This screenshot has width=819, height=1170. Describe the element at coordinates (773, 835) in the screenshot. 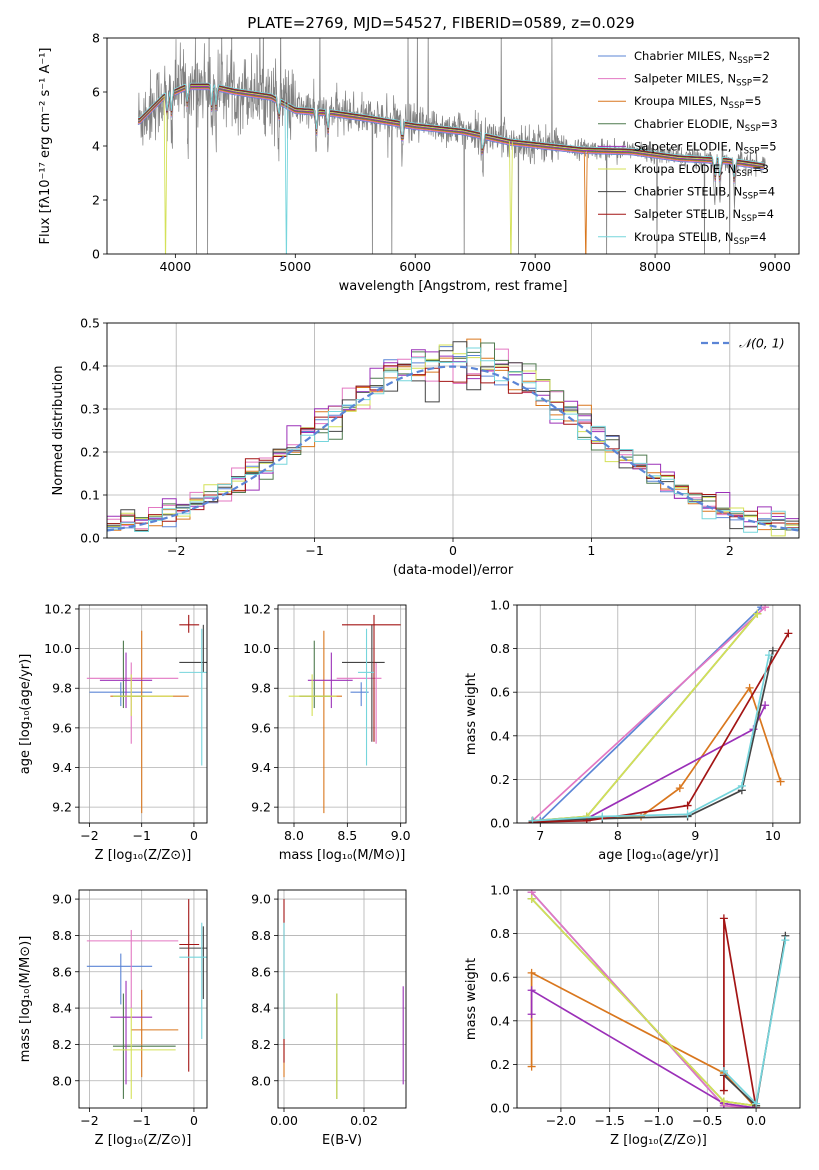

I see `x-tick-label: 10` at that location.